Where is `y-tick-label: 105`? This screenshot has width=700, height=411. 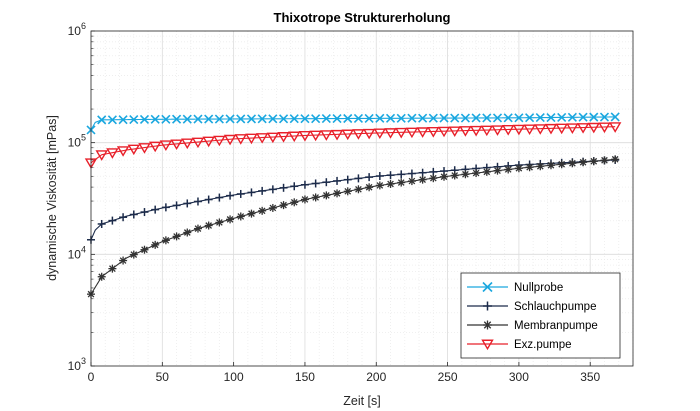 y-tick-label: 105 is located at coordinates (77, 141).